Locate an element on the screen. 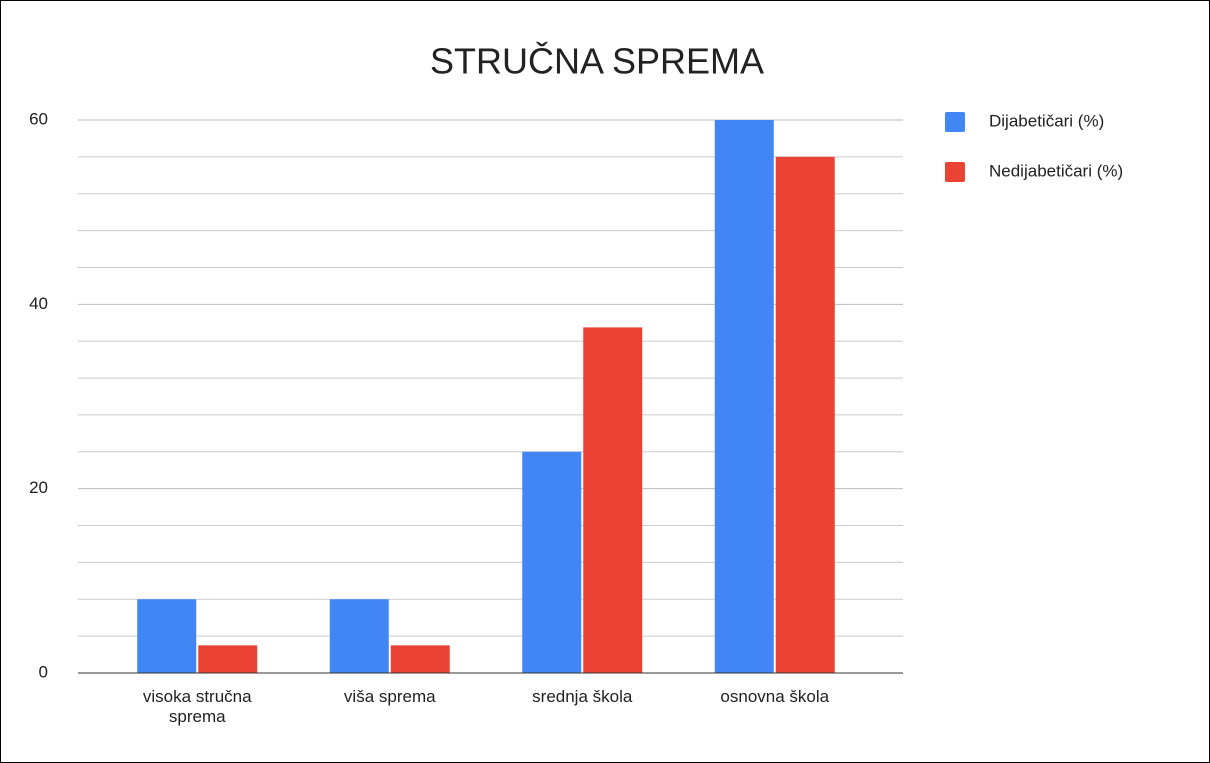  x-tick-label: osnovna škola is located at coordinates (775, 696).